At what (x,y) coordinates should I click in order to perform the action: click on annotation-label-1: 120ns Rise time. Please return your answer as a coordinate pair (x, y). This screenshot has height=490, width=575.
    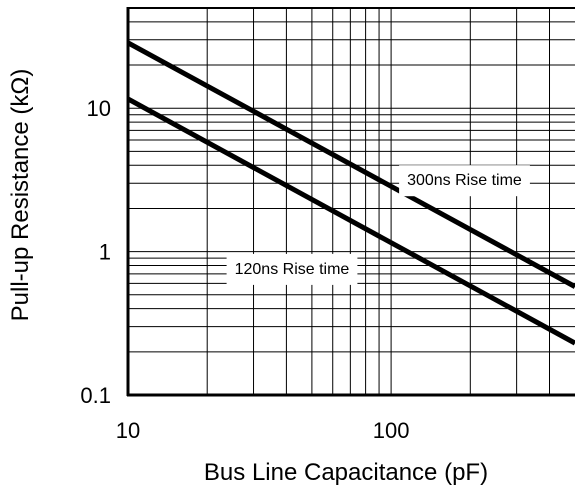
    Looking at the image, I should click on (292, 269).